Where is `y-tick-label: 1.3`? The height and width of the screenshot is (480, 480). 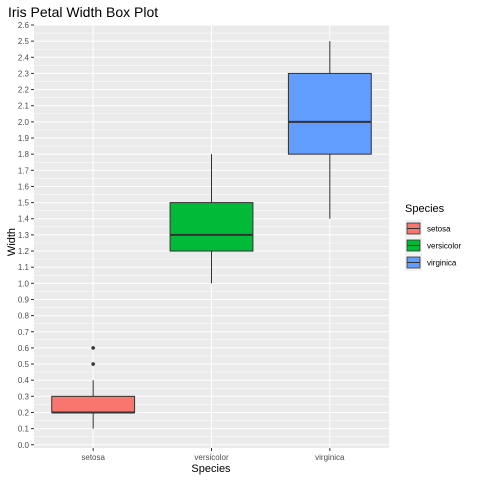 y-tick-label: 1.3 is located at coordinates (24, 235).